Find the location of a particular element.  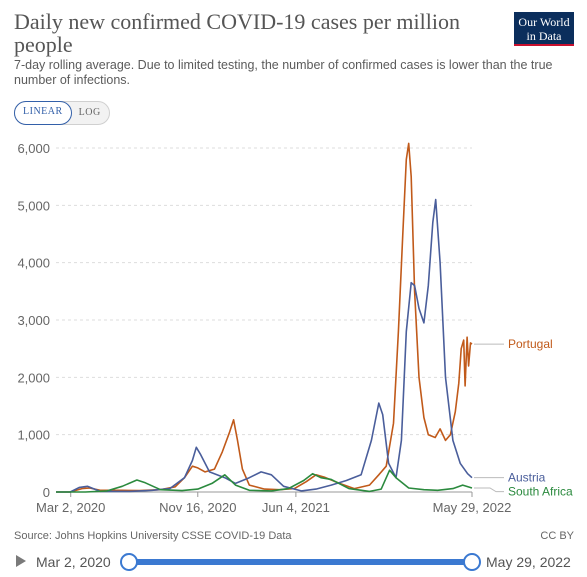

series-line-south-africa is located at coordinates (264, 481).